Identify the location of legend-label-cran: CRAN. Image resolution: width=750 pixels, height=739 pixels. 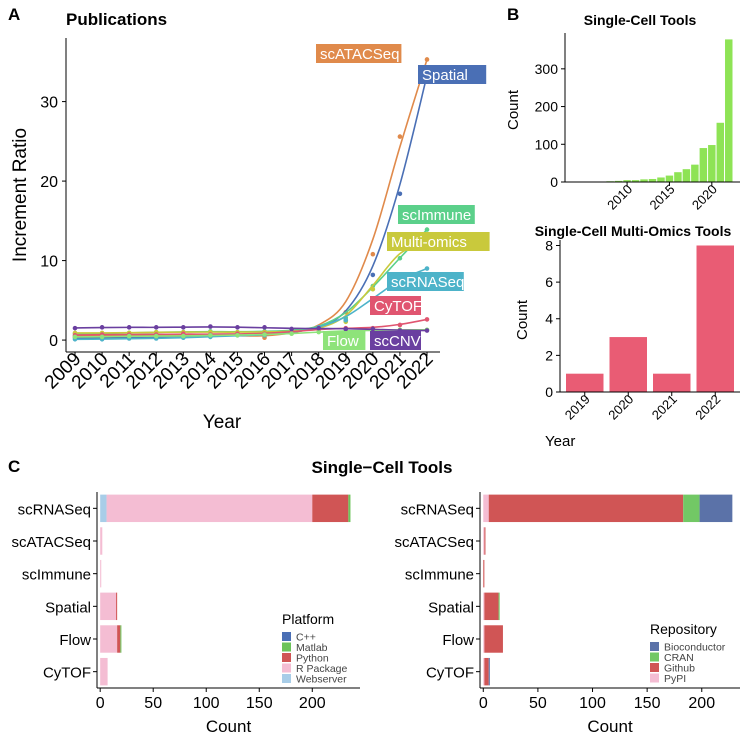
(679, 658).